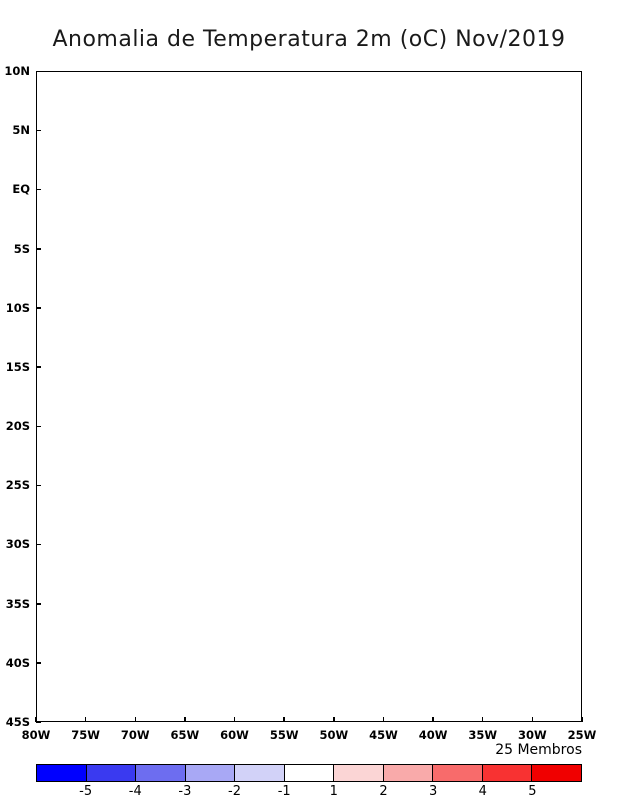  What do you see at coordinates (17, 366) in the screenshot?
I see `y-axis-tick-label: 15S` at bounding box center [17, 366].